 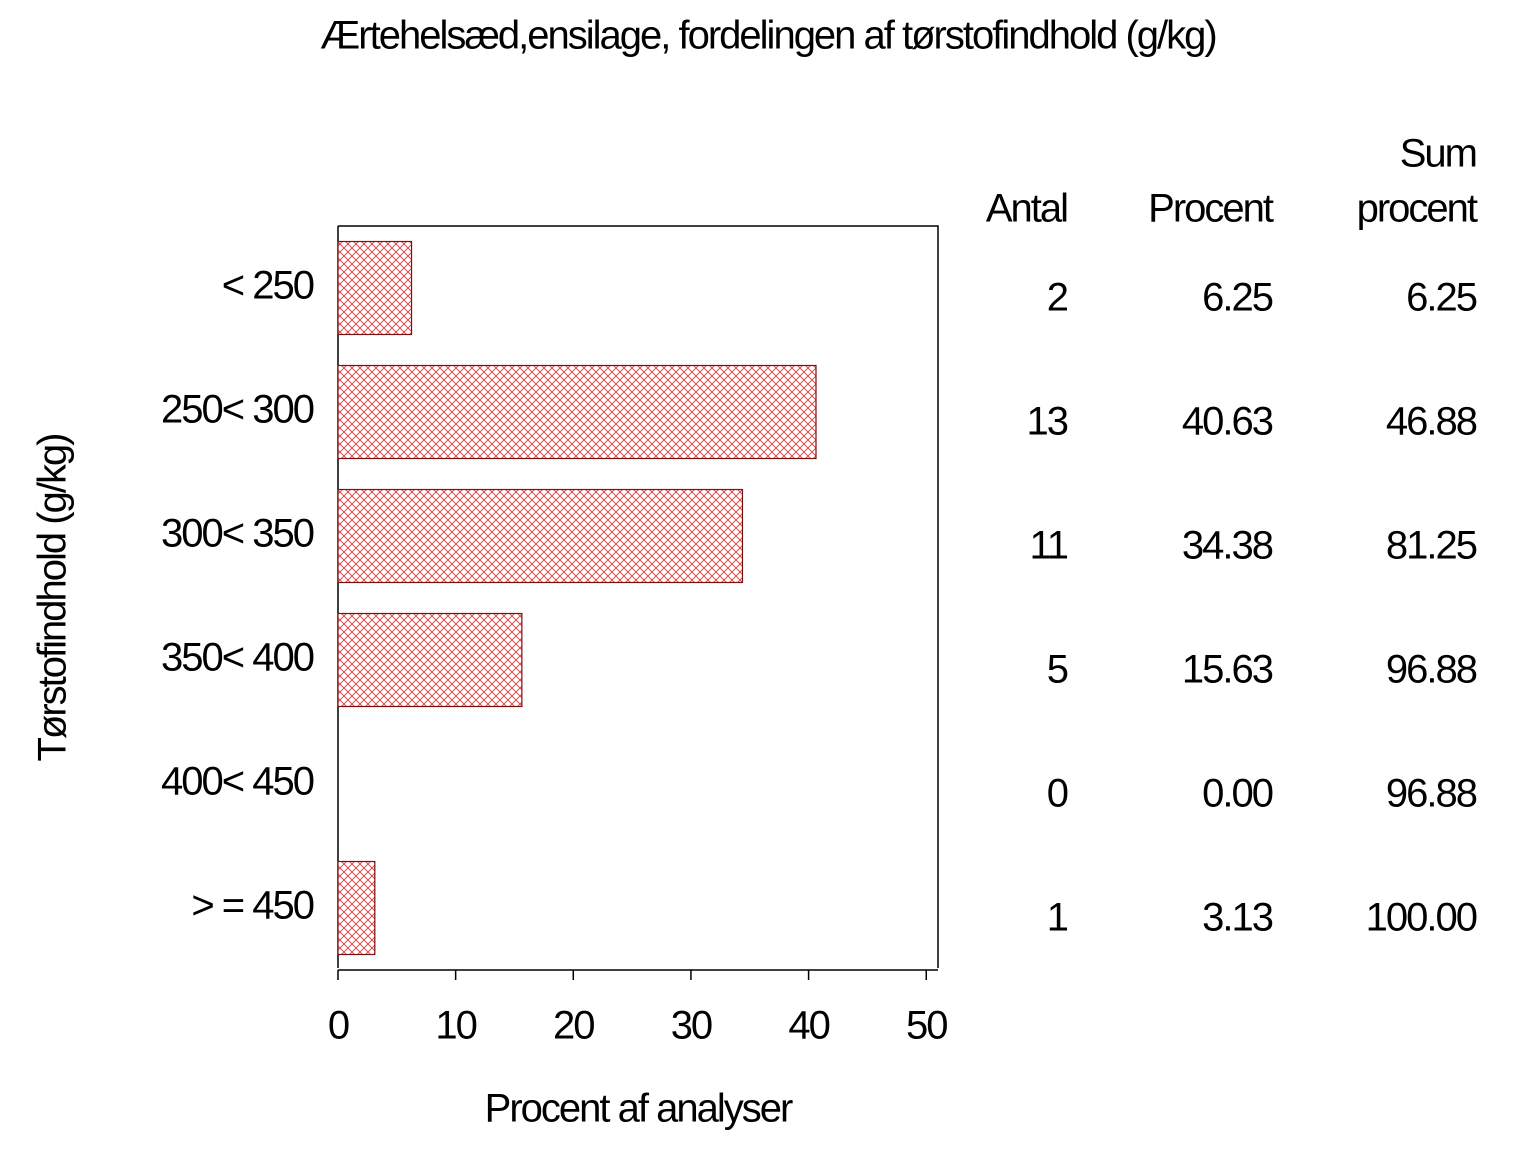 What do you see at coordinates (1227, 670) in the screenshot?
I see `table-percent: 15.63` at bounding box center [1227, 670].